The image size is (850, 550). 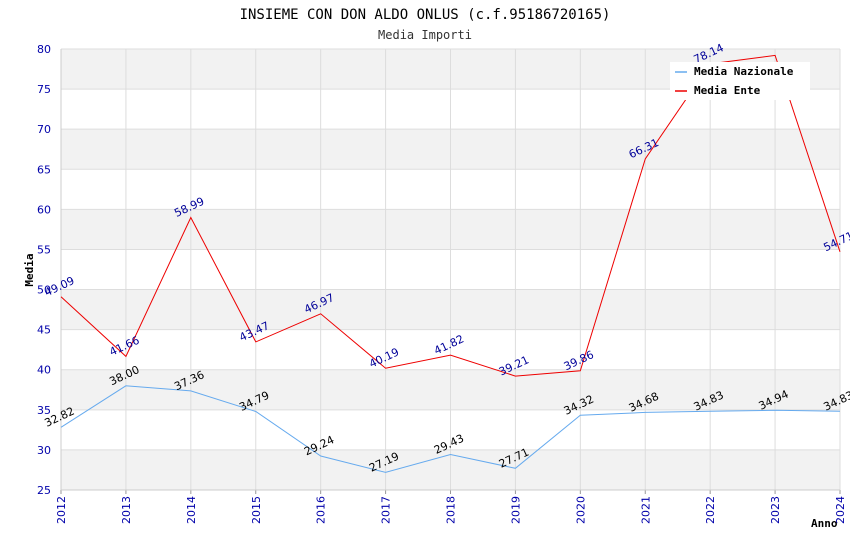 I want to click on y-tick-label: 40, so click(x=44, y=370).